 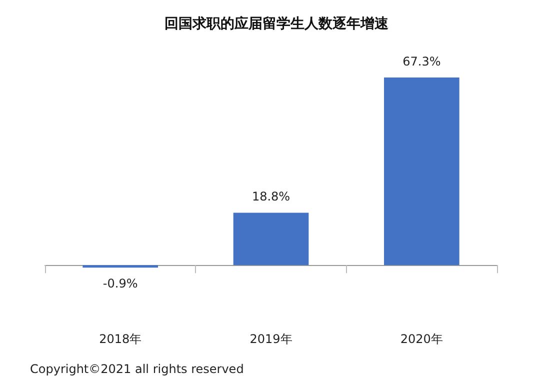 I want to click on text: Copyright©2021 all rights reserved, so click(x=137, y=369).